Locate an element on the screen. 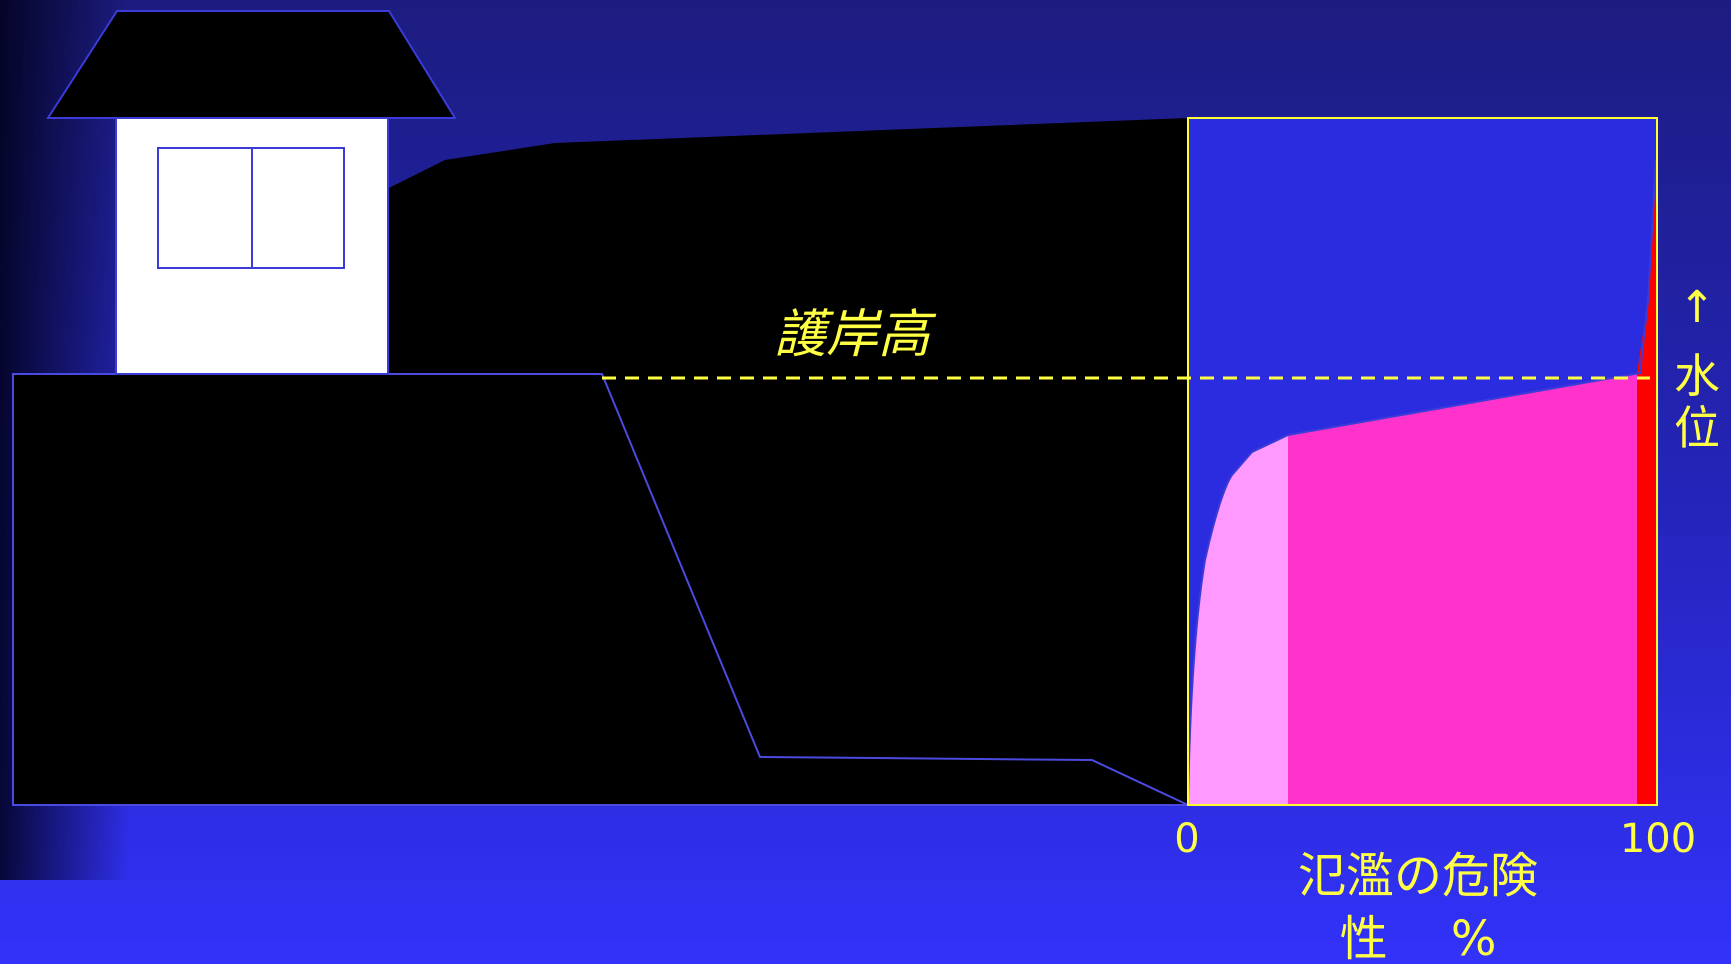 This screenshot has width=1731, height=964. x-axis-min-label: 0 is located at coordinates (1186, 839).